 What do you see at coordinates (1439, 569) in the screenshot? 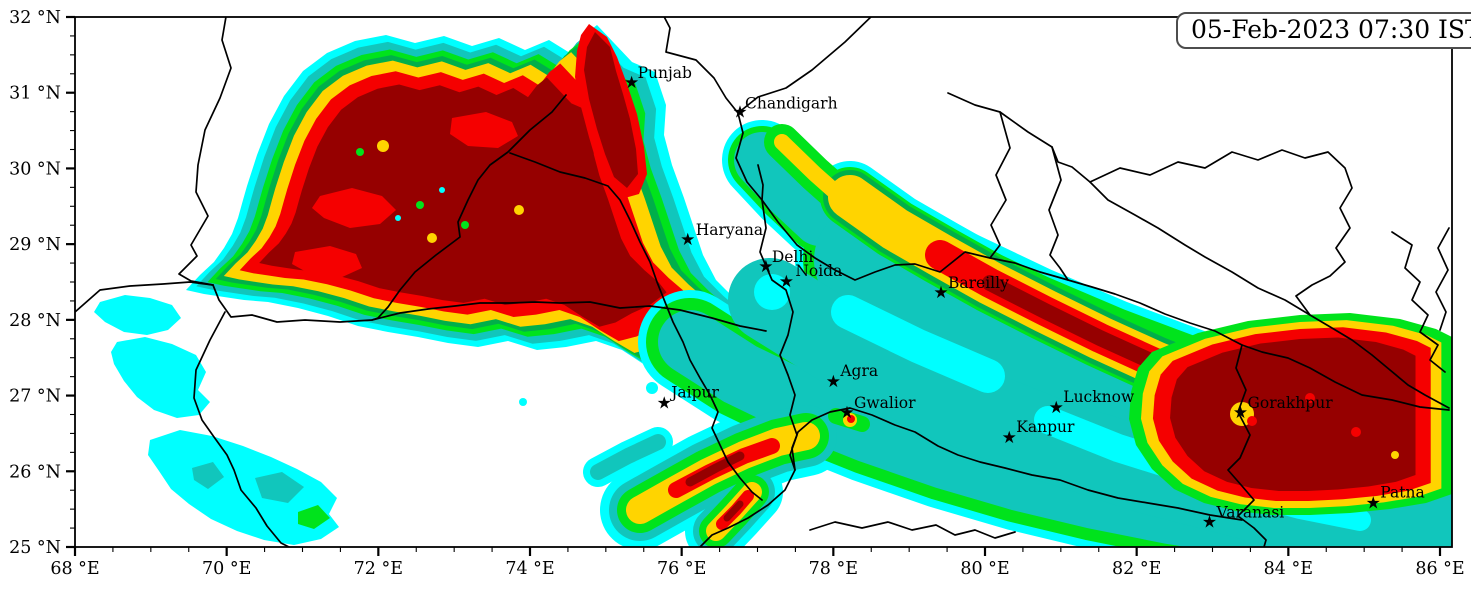
I see `x-tick-label: 86 °E` at bounding box center [1439, 569].